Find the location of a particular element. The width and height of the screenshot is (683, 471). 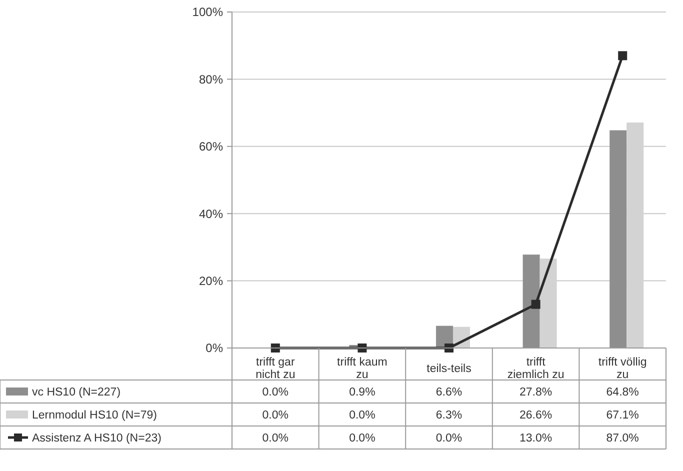

y-tick-label: 0% is located at coordinates (215, 348).